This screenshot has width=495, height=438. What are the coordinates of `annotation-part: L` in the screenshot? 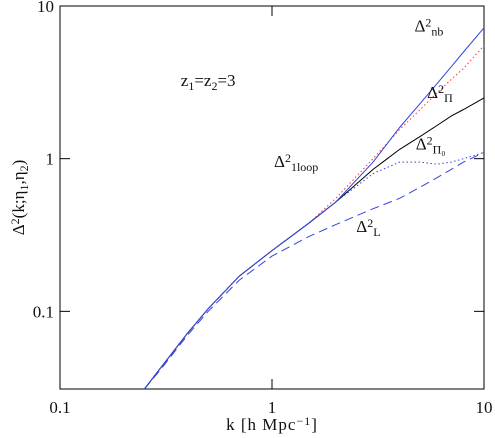 It's located at (376, 232).